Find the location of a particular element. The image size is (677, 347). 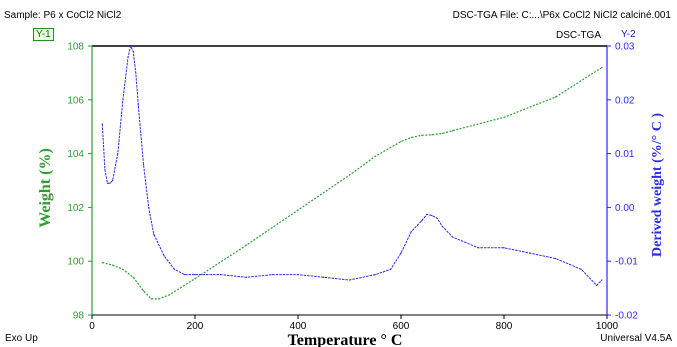

y-axis-label: Weight (%) is located at coordinates (45, 188).